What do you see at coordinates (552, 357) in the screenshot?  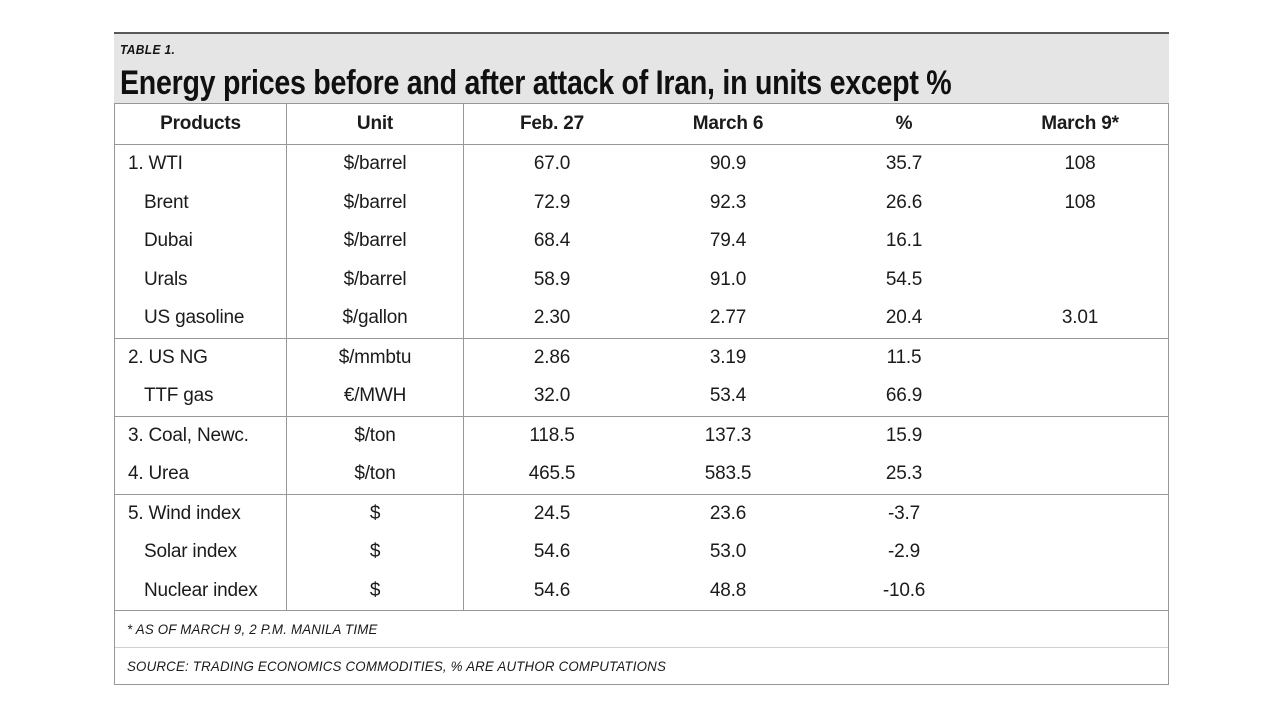 I see `feb27-cell: 2.86` at bounding box center [552, 357].